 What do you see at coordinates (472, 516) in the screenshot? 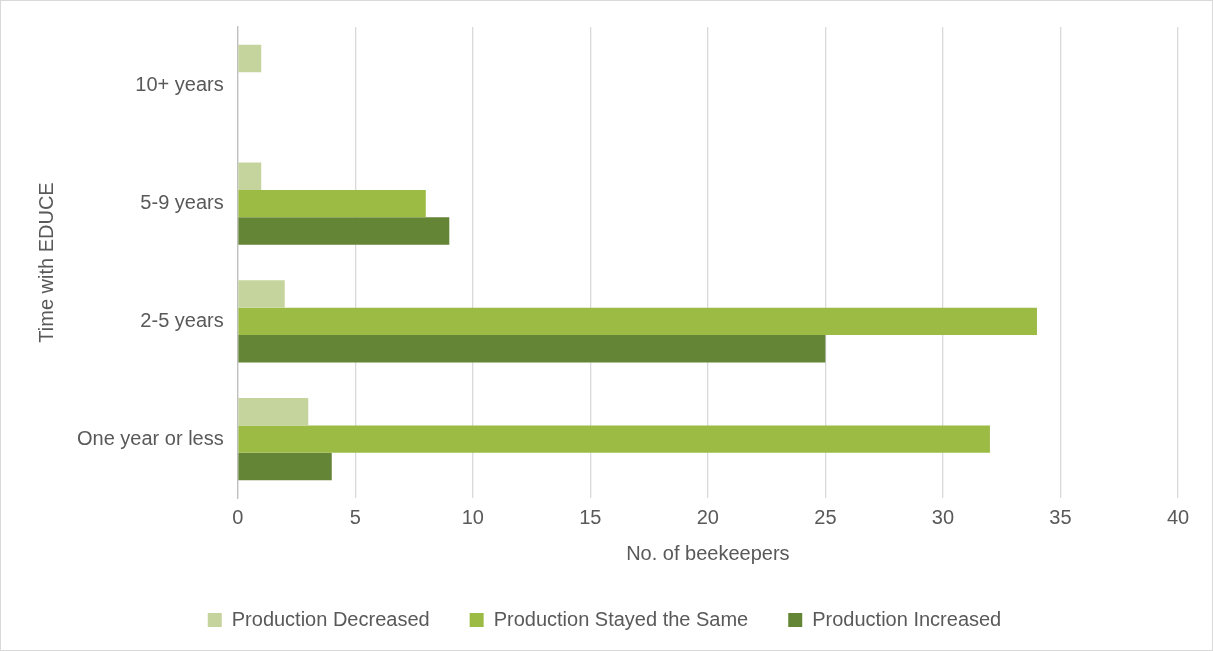
I see `x-tick-label: 10` at bounding box center [472, 516].